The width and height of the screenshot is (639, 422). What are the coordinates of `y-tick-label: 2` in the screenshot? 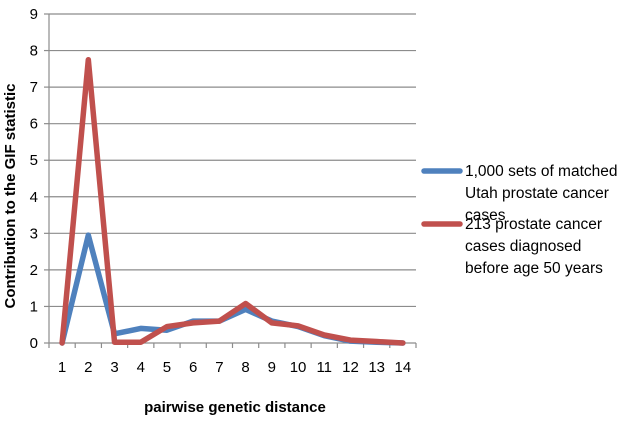 It's located at (34, 270).